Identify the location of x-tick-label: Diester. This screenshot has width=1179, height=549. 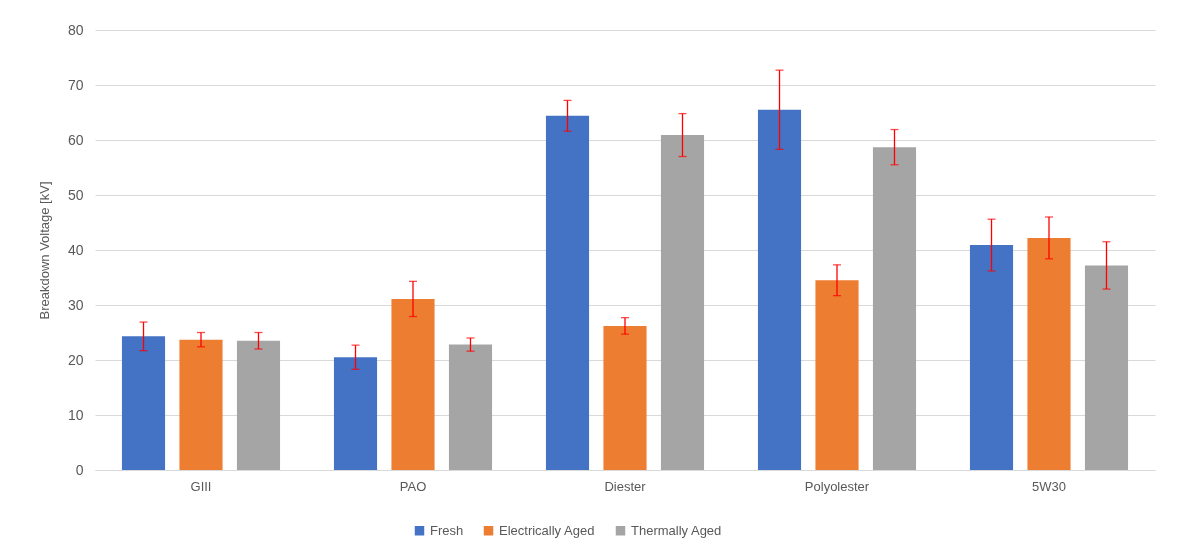
(625, 486).